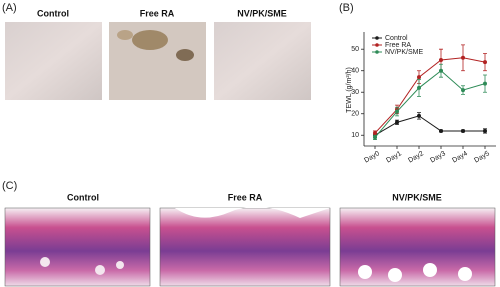 The height and width of the screenshot is (287, 500). What do you see at coordinates (355, 135) in the screenshot?
I see `y-tick-label: 10` at bounding box center [355, 135].